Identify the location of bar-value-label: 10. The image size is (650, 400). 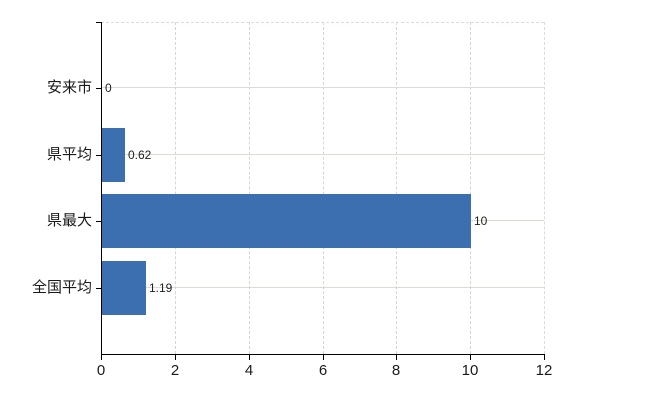
(481, 221).